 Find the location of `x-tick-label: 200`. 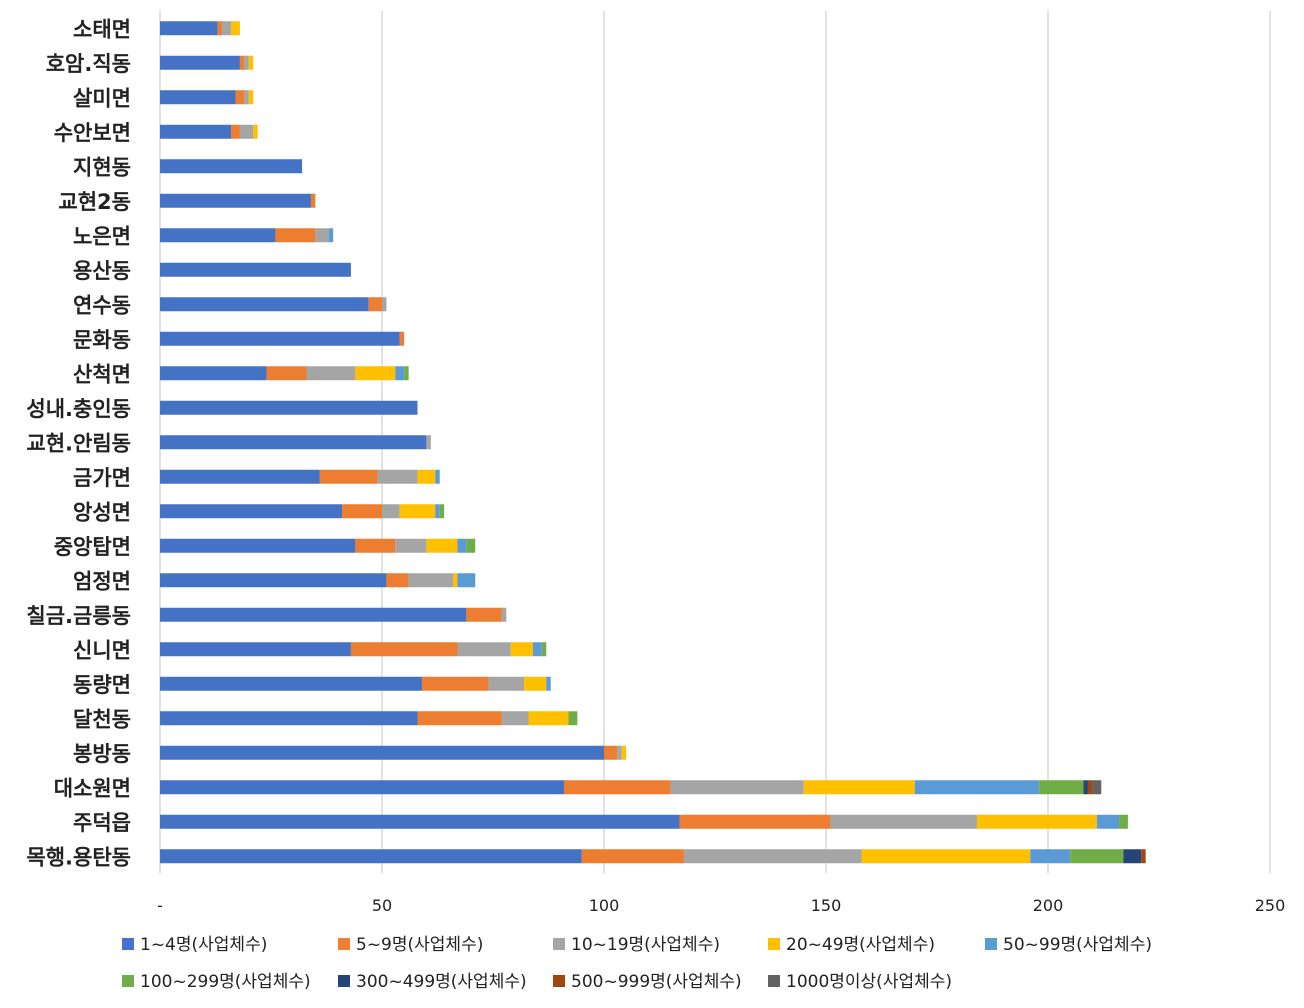

x-tick-label: 200 is located at coordinates (1048, 905).